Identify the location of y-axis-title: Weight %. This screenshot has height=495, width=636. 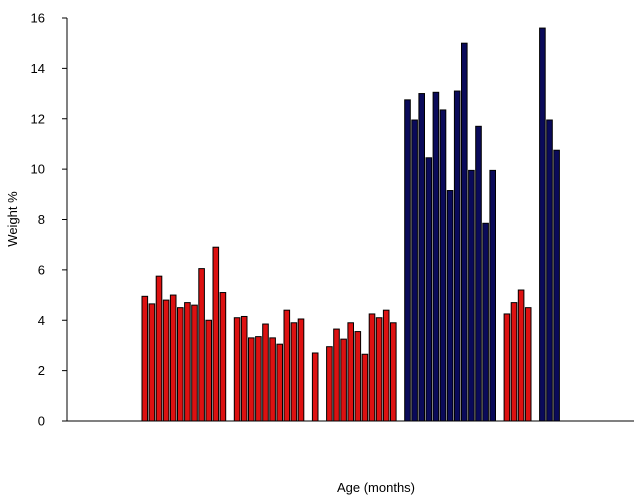
(12, 219).